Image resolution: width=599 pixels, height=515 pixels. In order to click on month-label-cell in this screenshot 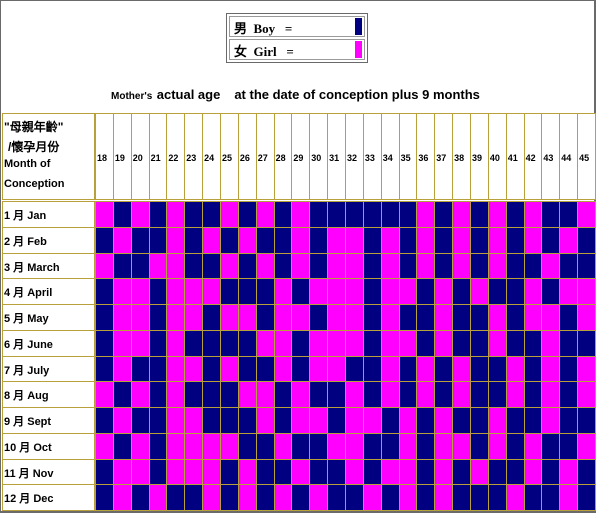, I will do `click(48, 497)`.